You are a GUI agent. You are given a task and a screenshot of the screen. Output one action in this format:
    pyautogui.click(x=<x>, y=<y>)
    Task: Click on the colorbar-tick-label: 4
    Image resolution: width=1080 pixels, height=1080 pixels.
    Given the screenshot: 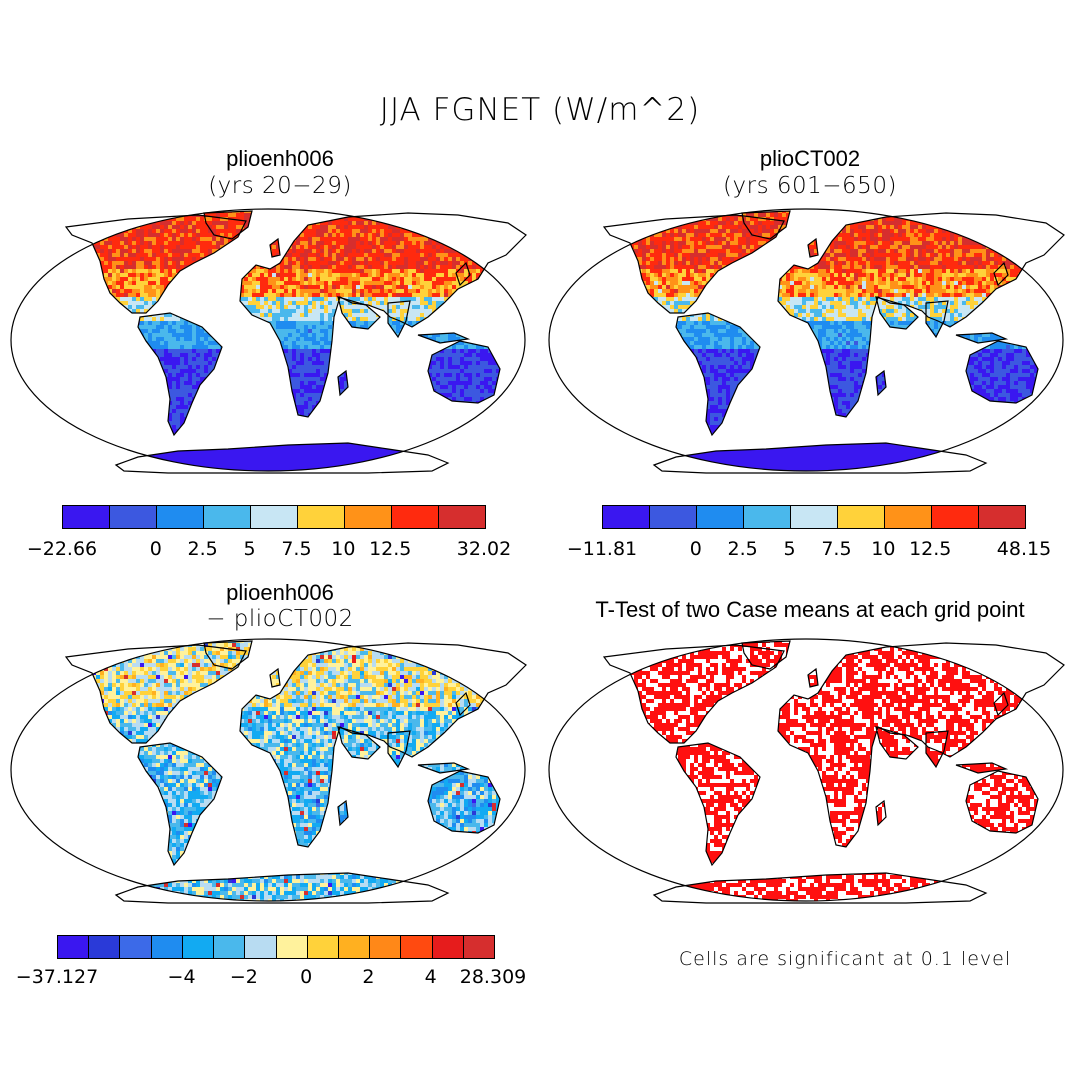 What is the action you would take?
    pyautogui.click(x=431, y=977)
    